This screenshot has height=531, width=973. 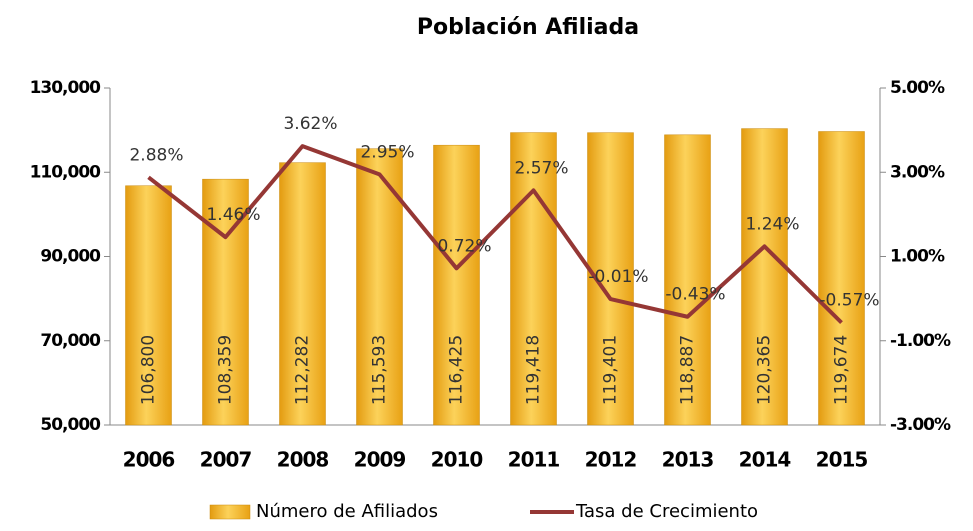 I want to click on line-value-label: -0.01%, so click(x=618, y=277).